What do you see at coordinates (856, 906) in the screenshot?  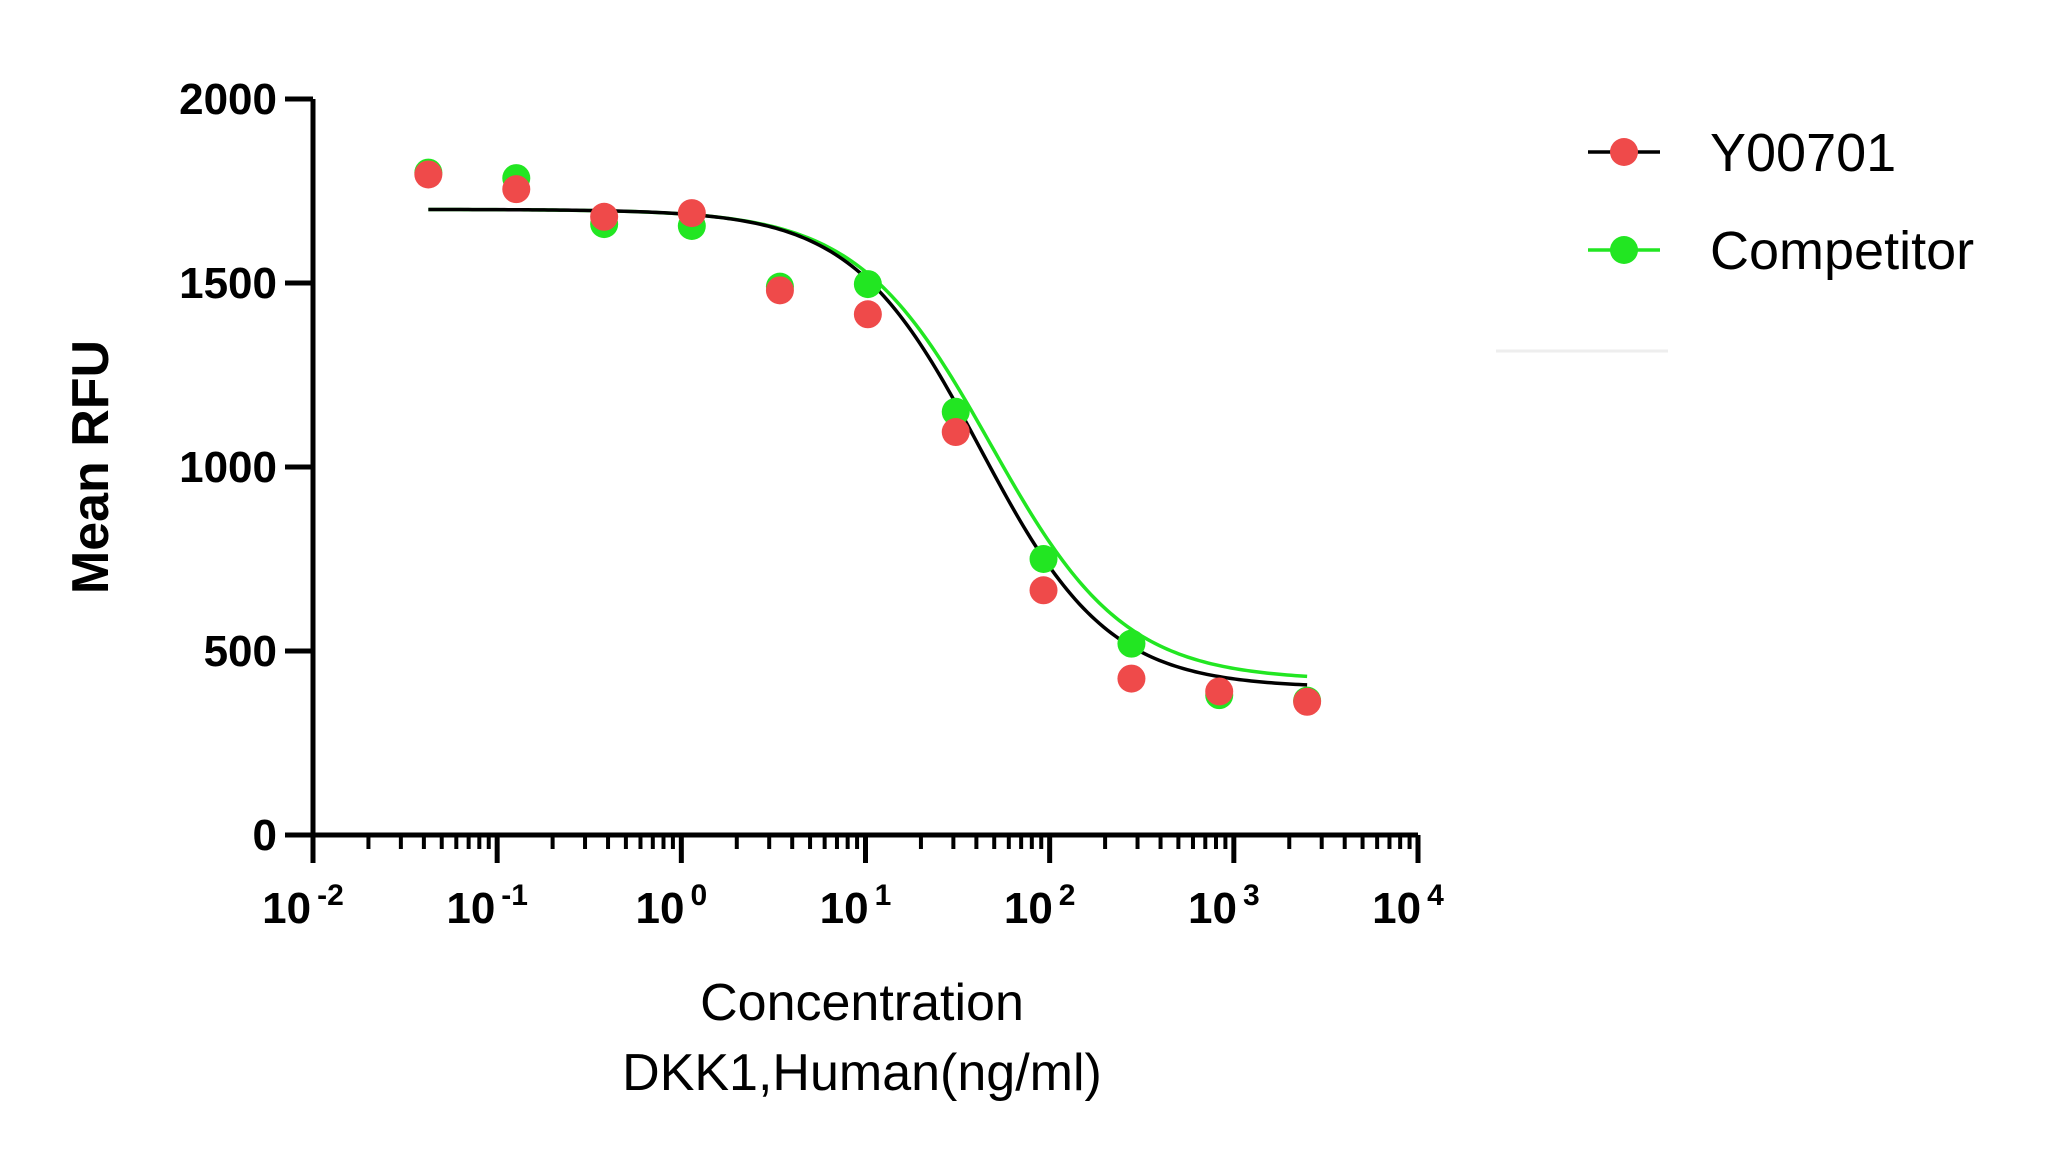 I see `x-tick-label: 10 1` at bounding box center [856, 906].